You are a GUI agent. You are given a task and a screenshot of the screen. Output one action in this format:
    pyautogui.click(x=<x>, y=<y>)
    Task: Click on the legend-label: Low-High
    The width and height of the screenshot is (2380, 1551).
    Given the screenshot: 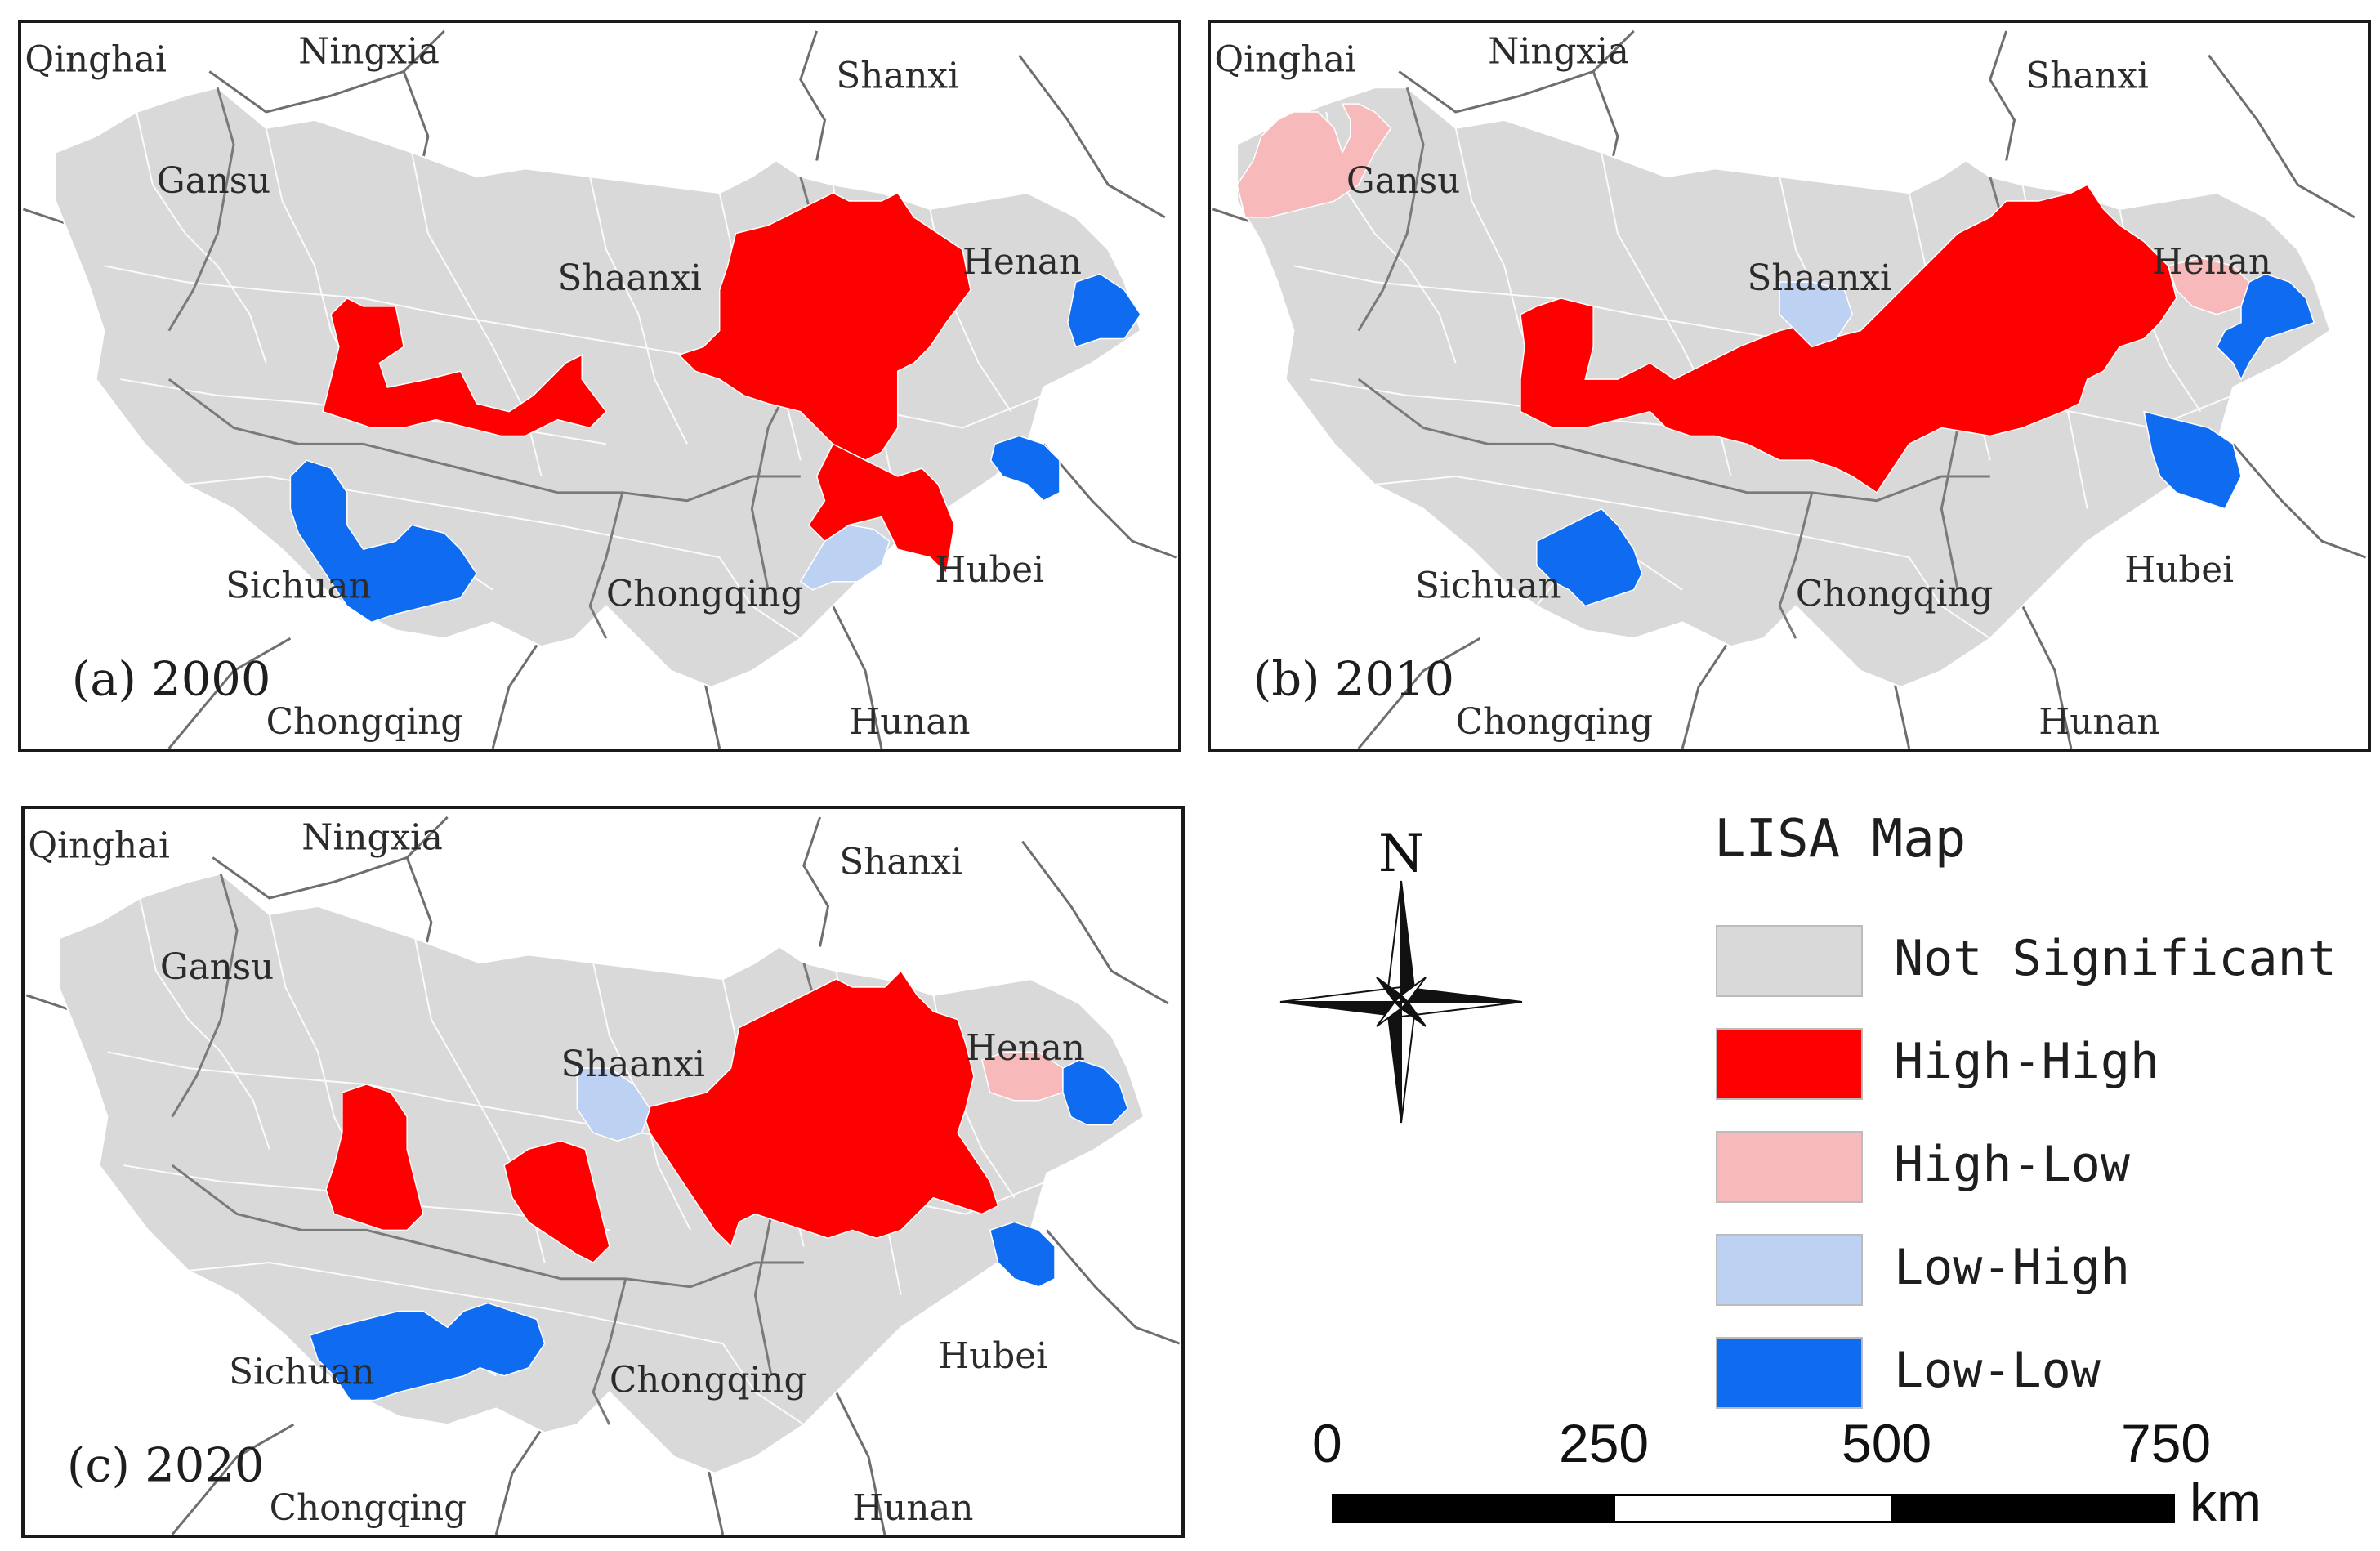 What is the action you would take?
    pyautogui.click(x=2012, y=1267)
    